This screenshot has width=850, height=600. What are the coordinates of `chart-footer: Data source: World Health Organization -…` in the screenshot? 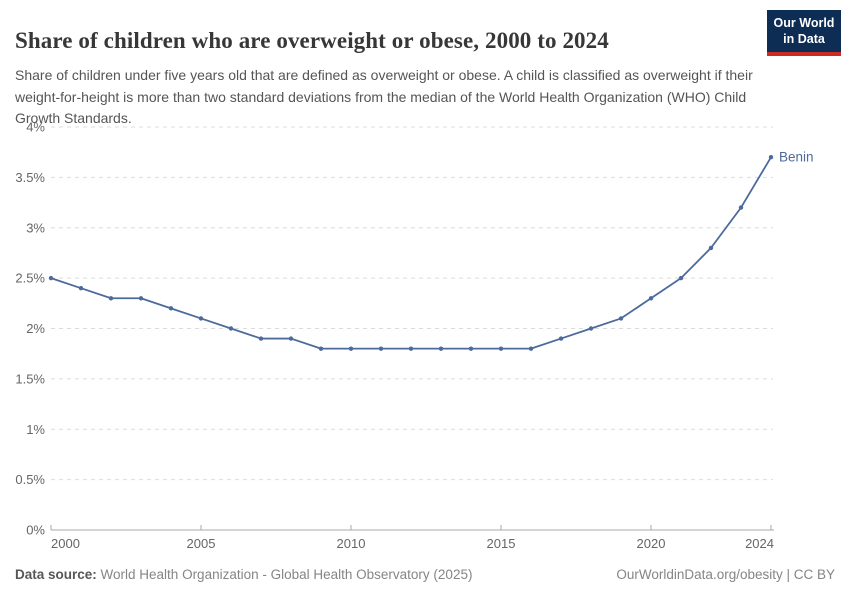 It's located at (425, 574).